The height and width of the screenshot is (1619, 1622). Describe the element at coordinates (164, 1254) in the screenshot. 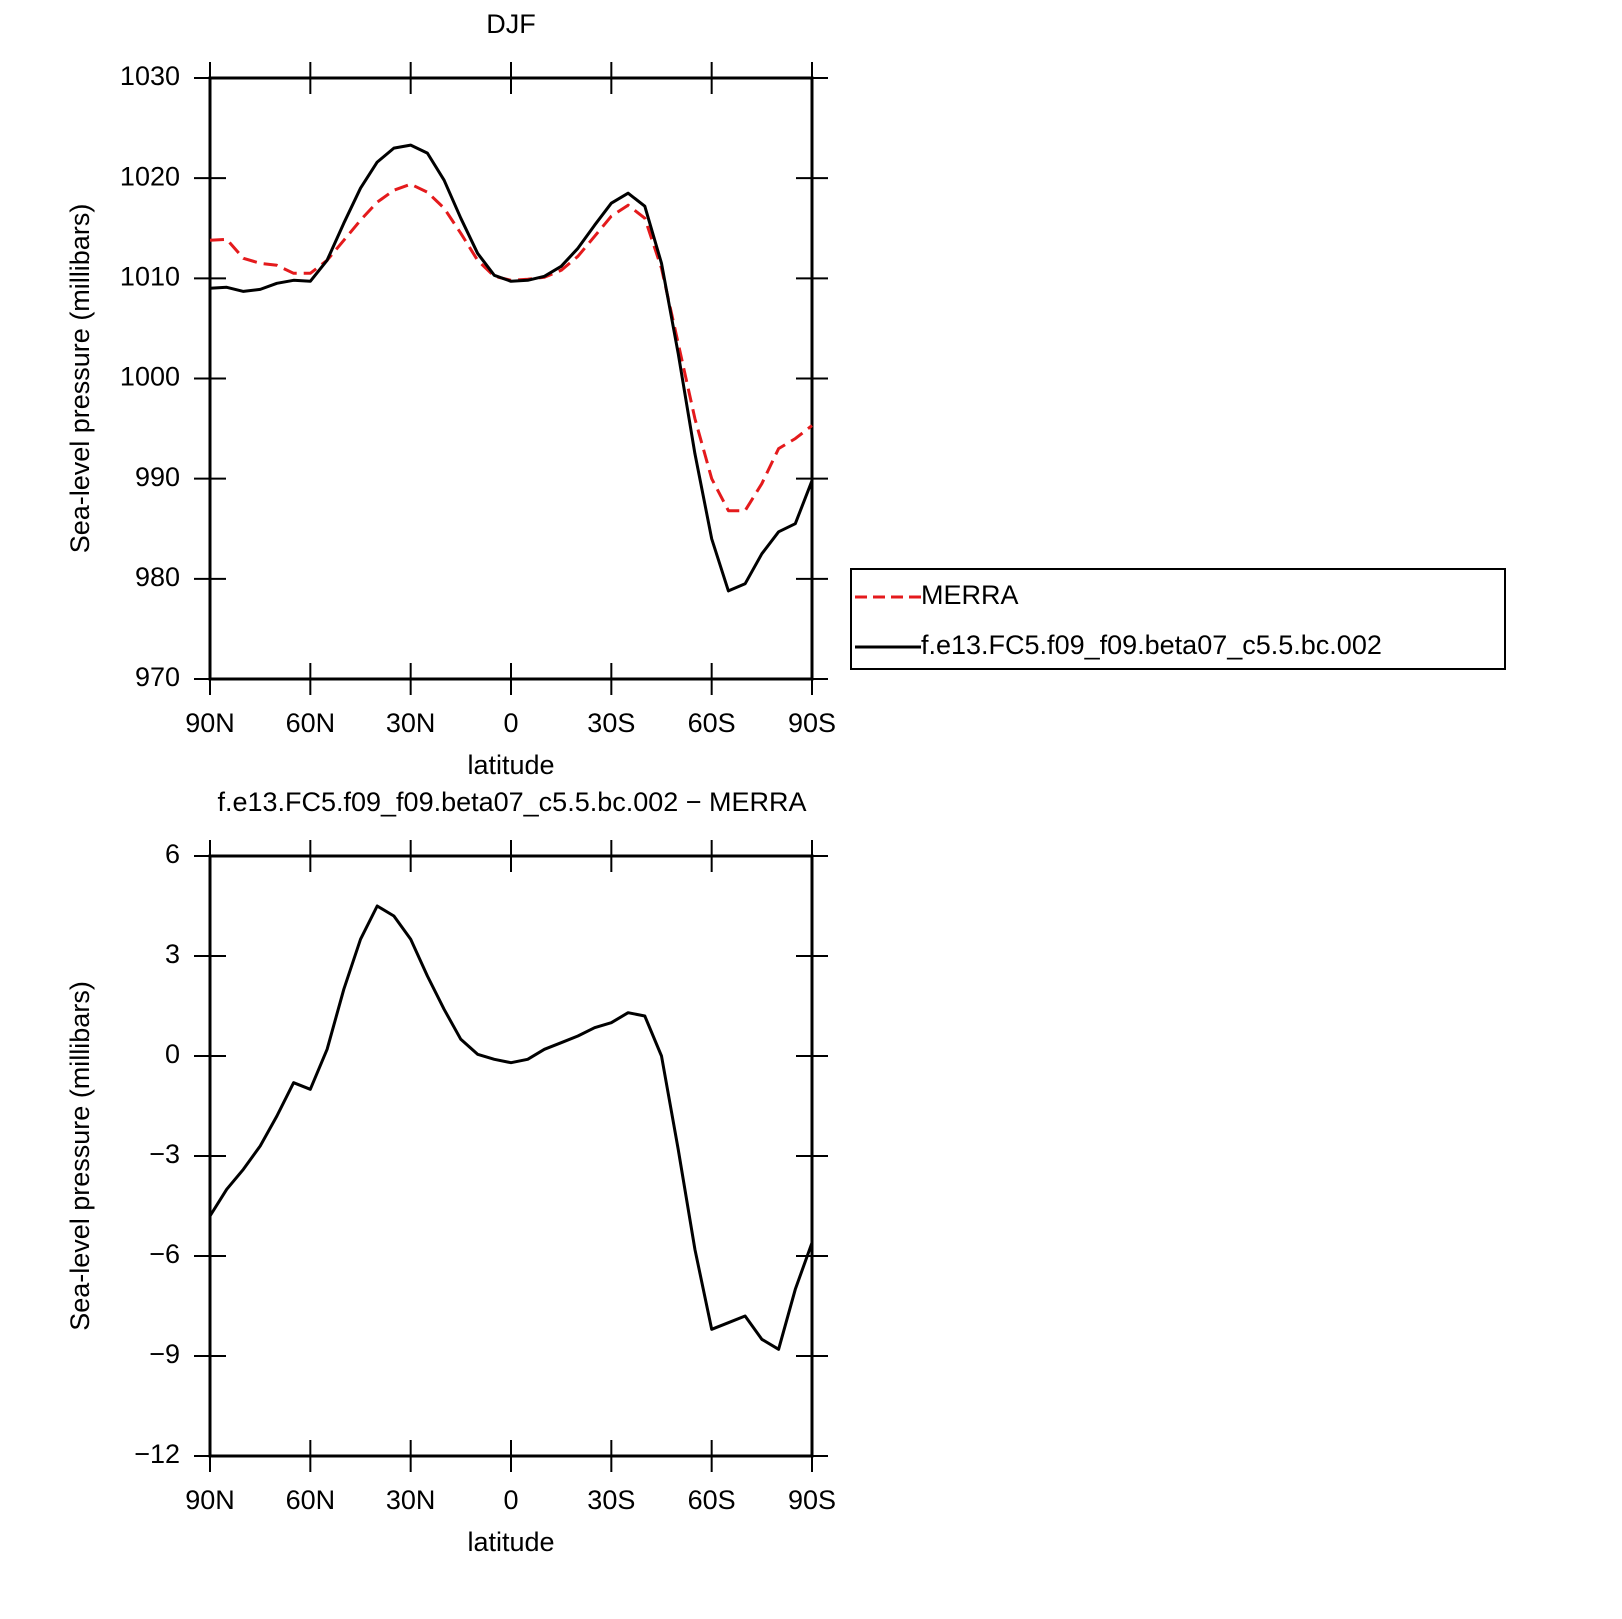

I see `y-tick-label: −6` at that location.